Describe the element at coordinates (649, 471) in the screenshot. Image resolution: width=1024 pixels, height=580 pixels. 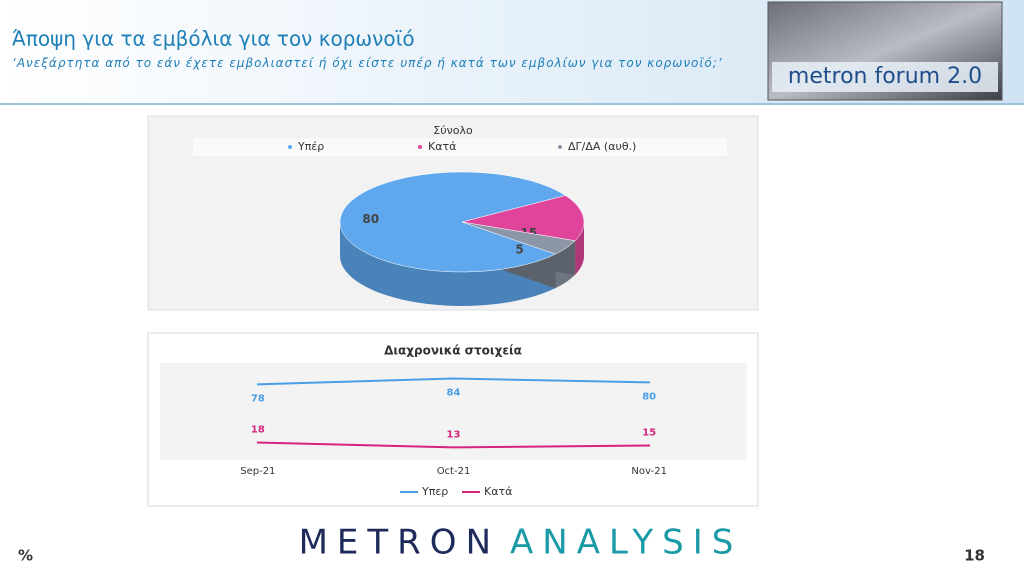
I see `x-tick-label: Nov-21` at that location.